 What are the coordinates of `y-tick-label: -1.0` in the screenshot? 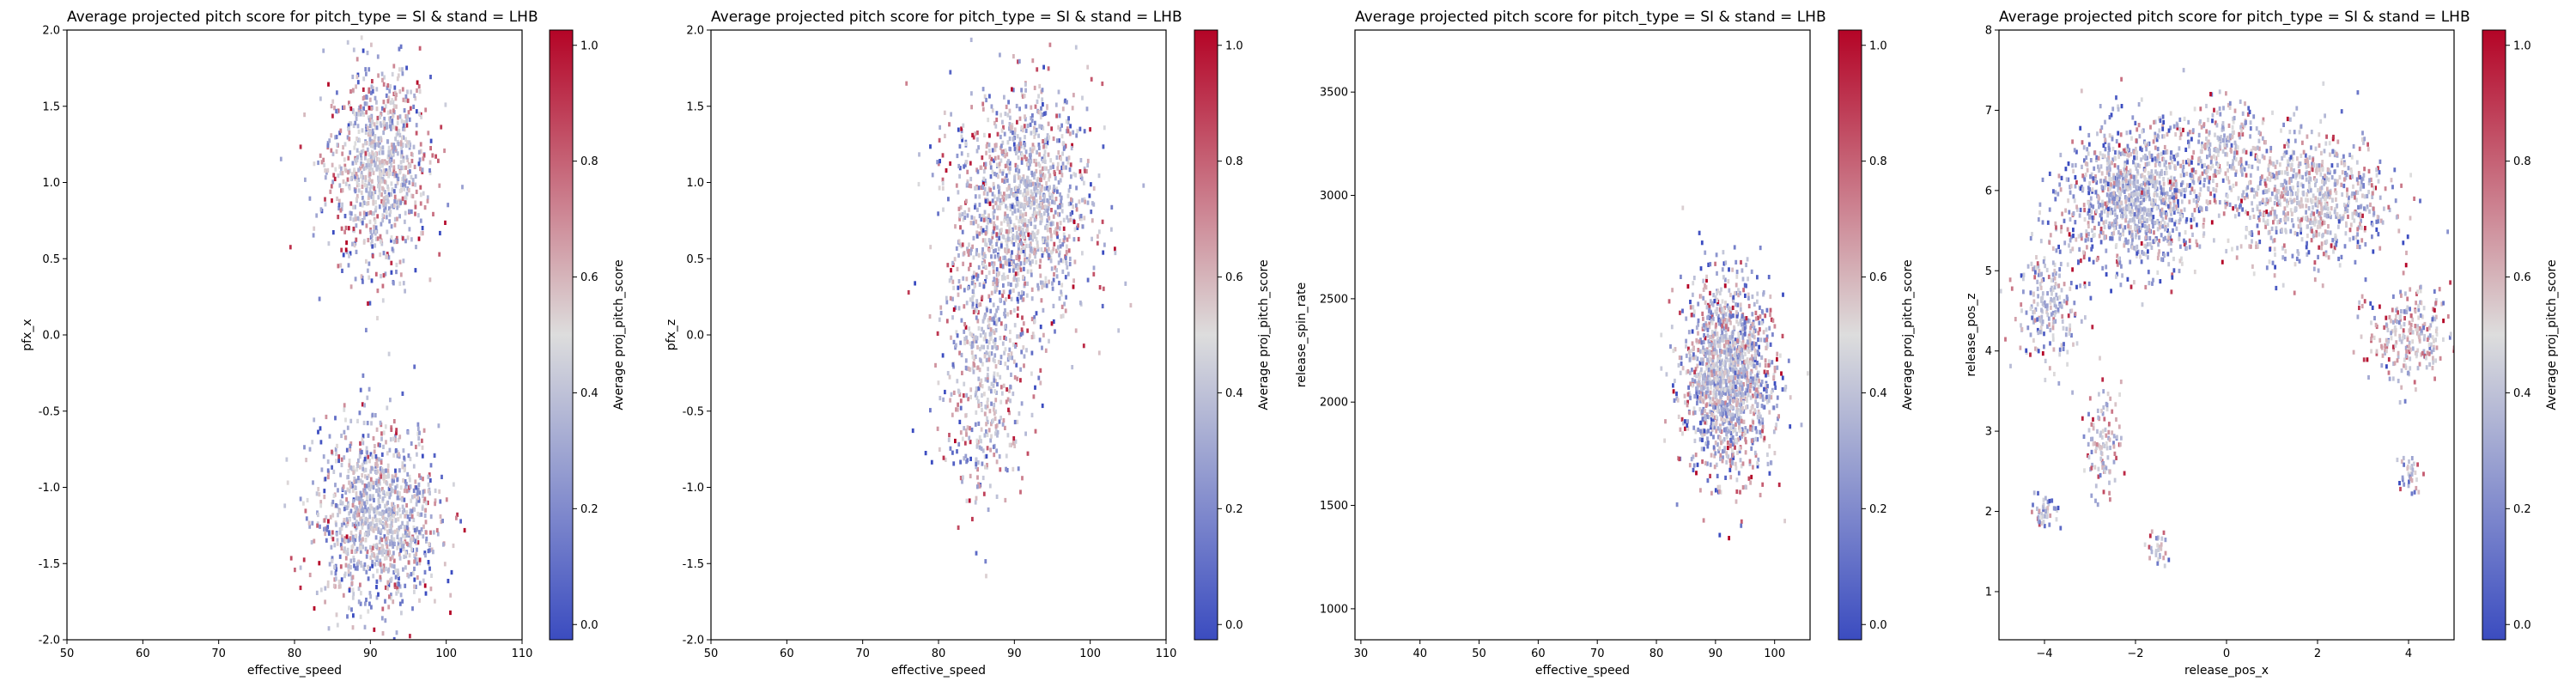 It's located at (693, 488).